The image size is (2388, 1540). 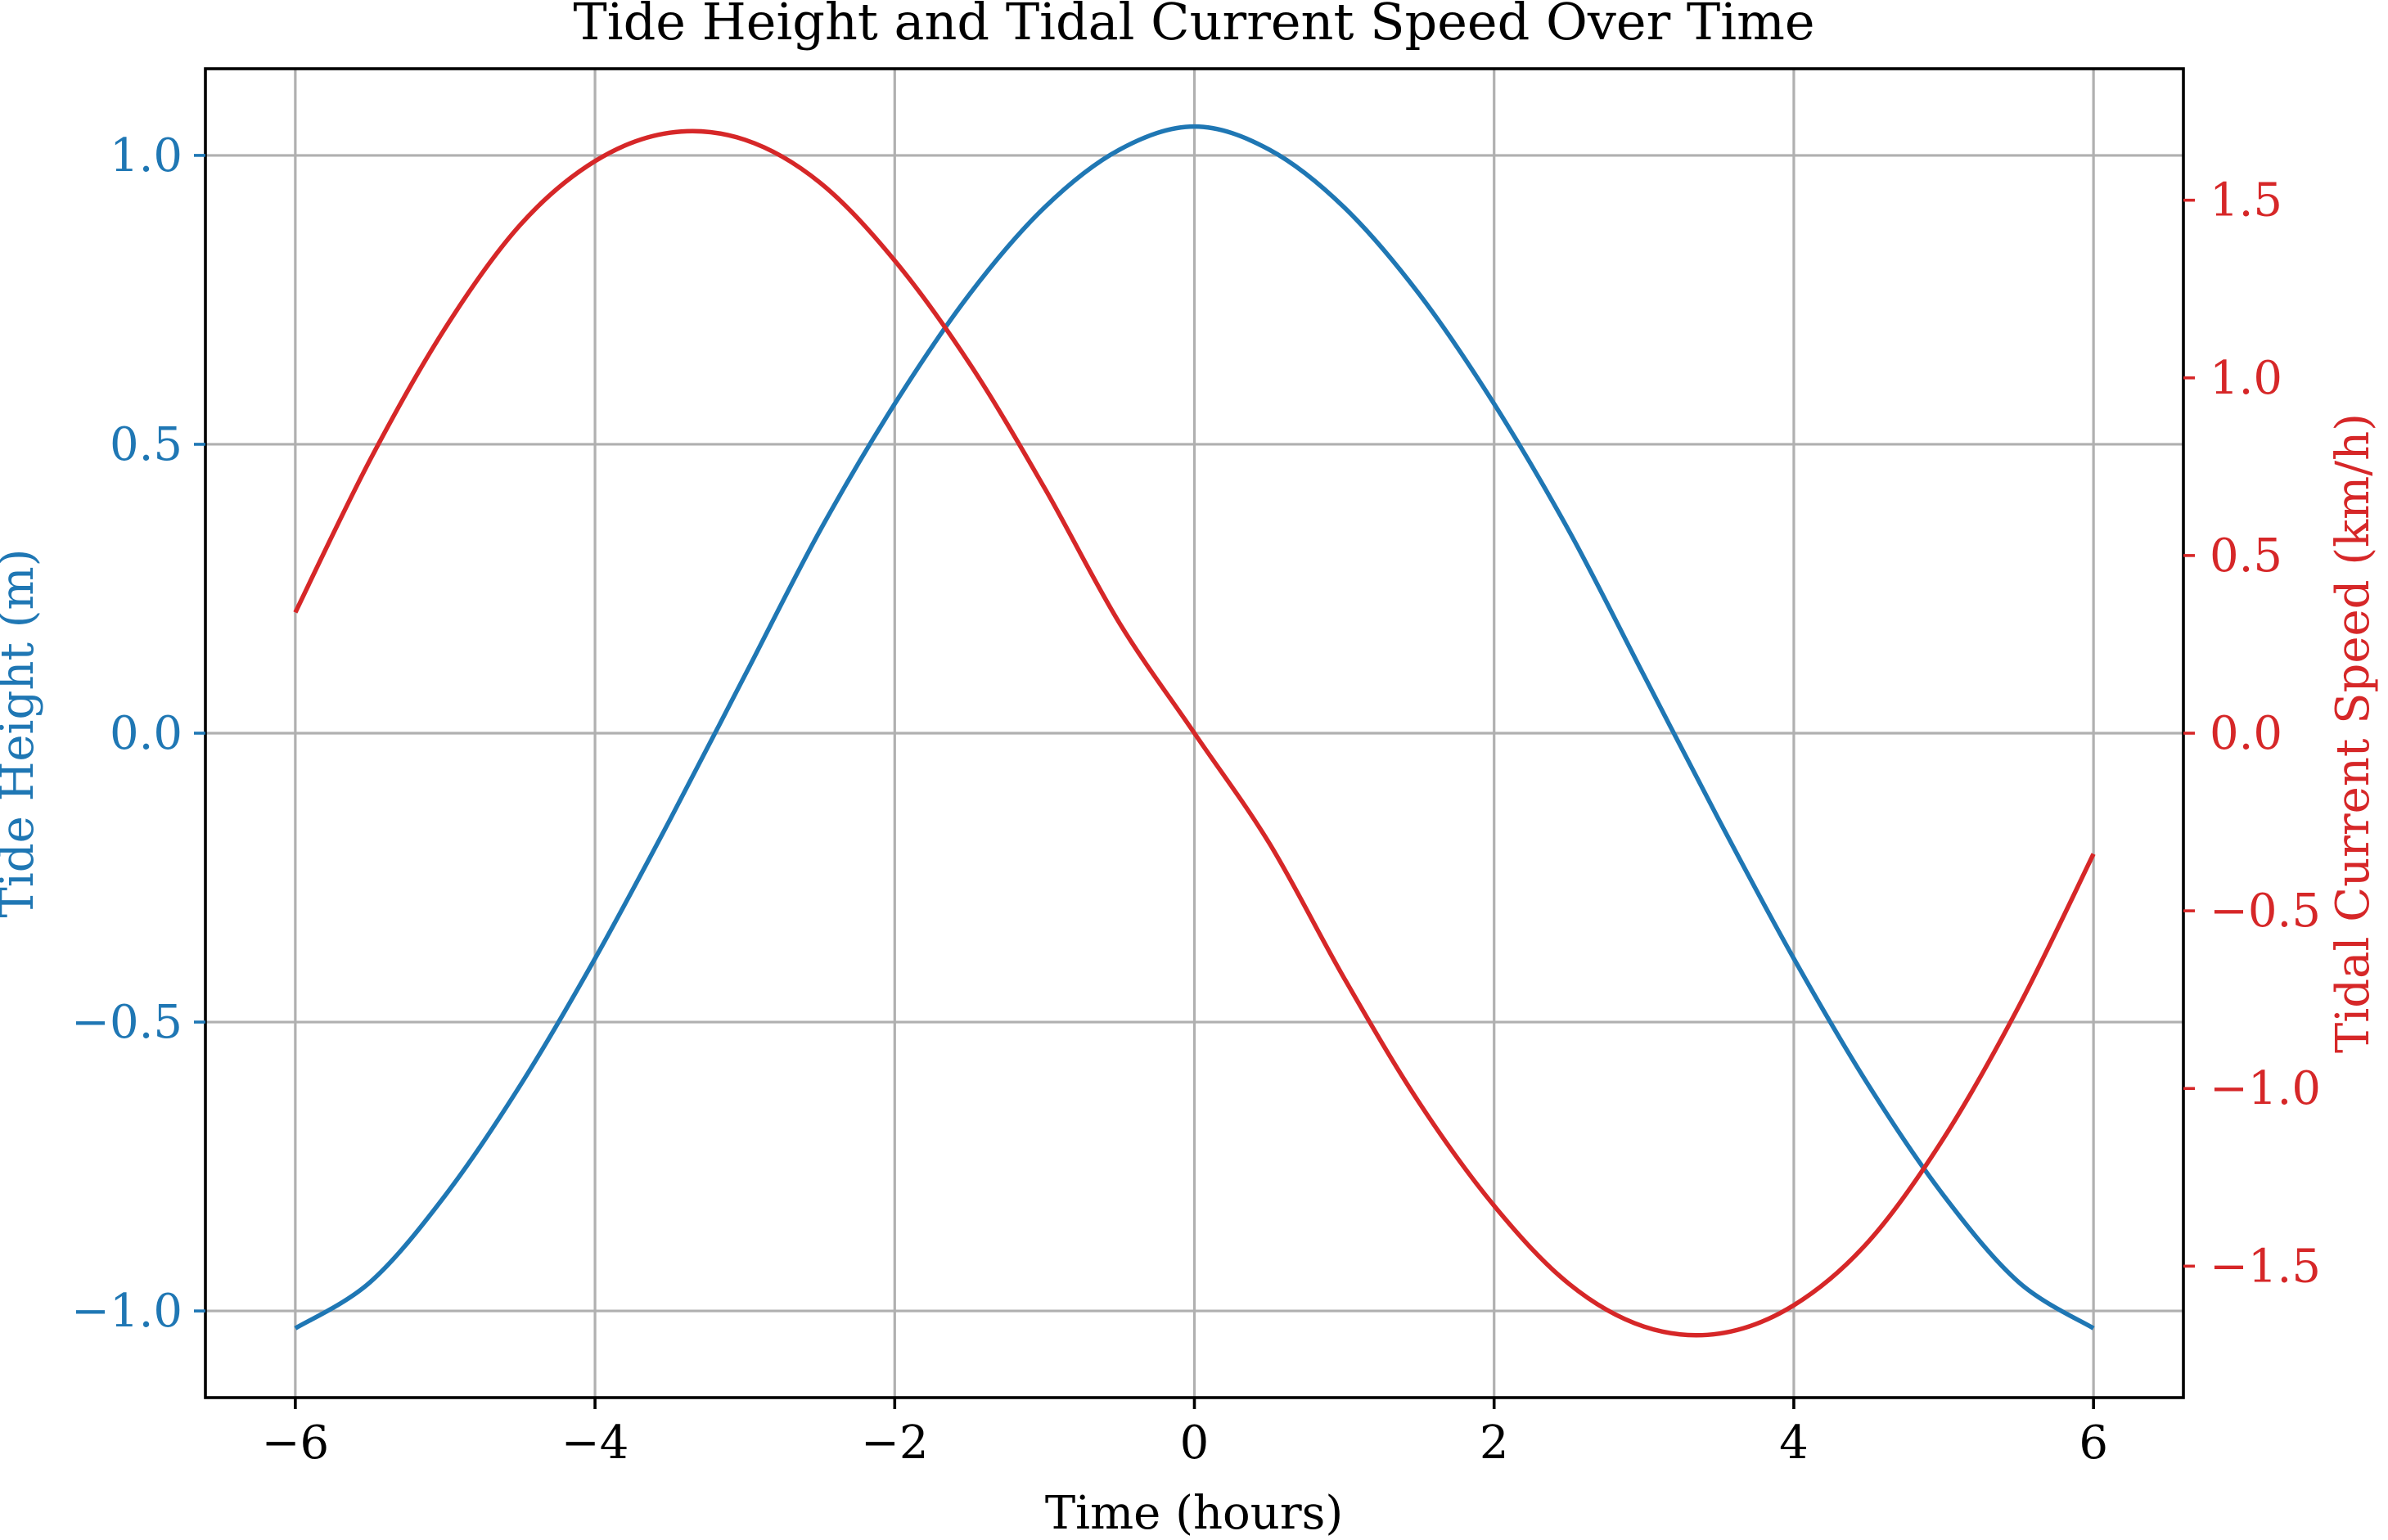 I want to click on x-tick-label: 6, so click(x=2093, y=1443).